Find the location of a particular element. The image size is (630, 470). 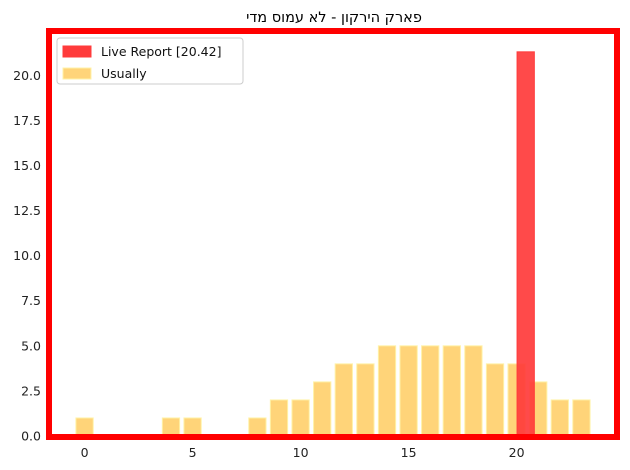

x-tick-label: 15 is located at coordinates (409, 452).